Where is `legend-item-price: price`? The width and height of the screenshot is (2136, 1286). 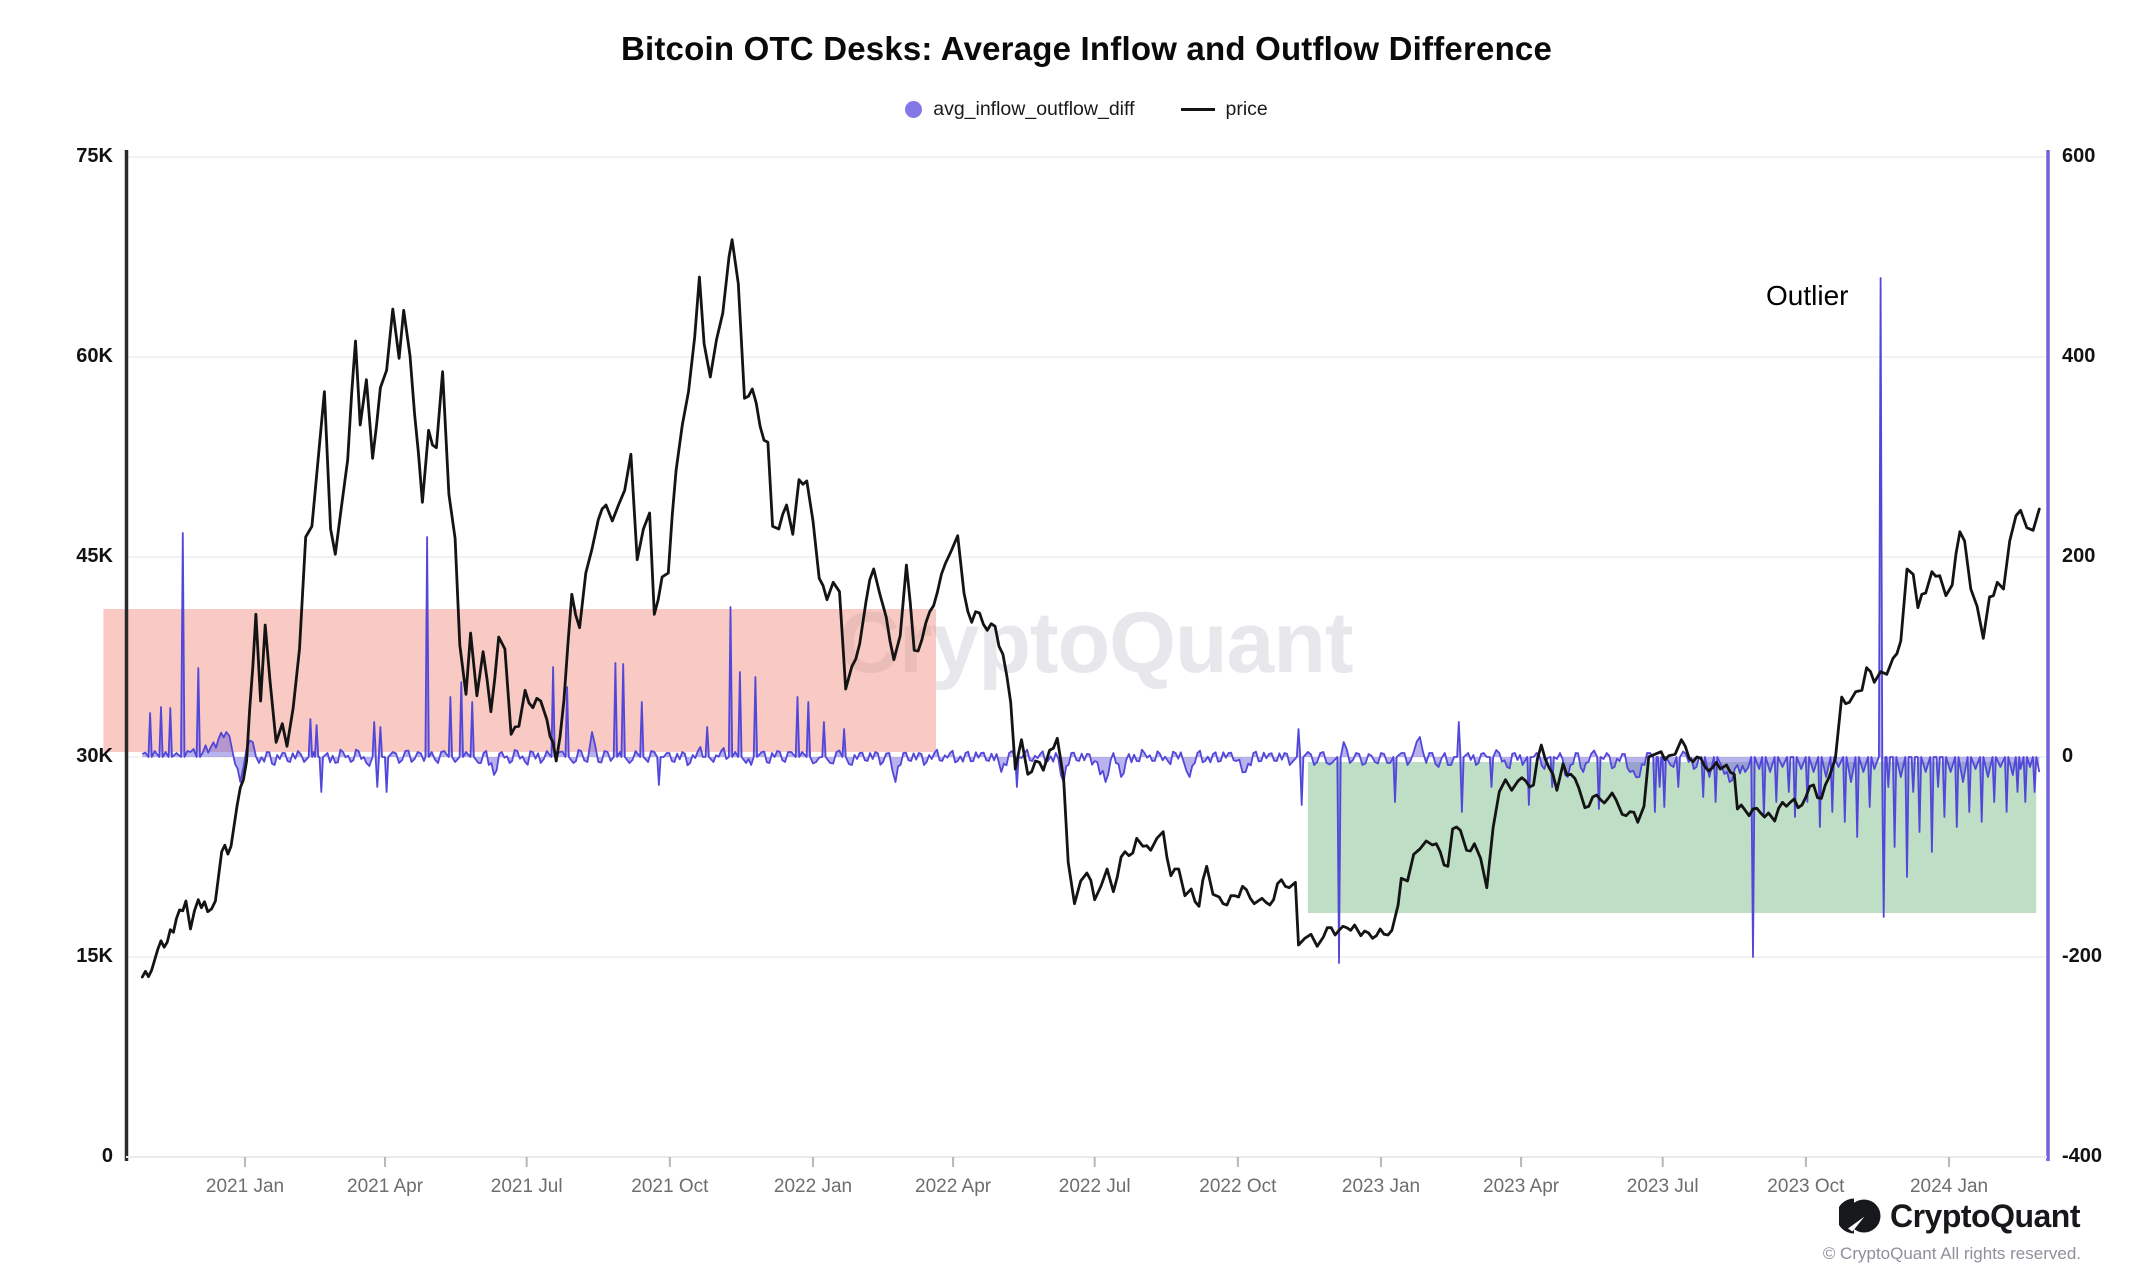
legend-item-price: price is located at coordinates (1224, 109).